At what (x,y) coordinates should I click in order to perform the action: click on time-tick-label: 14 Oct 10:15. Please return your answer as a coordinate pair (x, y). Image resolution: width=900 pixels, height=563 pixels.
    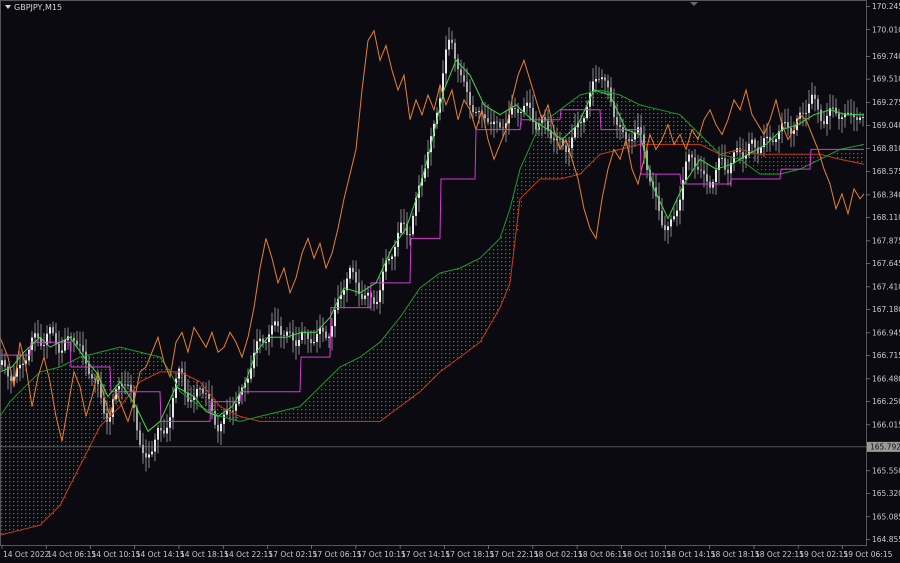
    Looking at the image, I should click on (115, 554).